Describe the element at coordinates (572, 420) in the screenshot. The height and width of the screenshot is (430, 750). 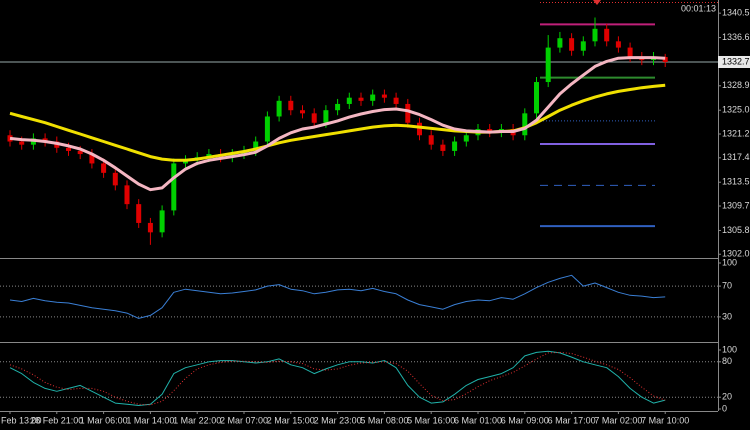
I see `x-tick-label: 6 Mar 17:00` at that location.